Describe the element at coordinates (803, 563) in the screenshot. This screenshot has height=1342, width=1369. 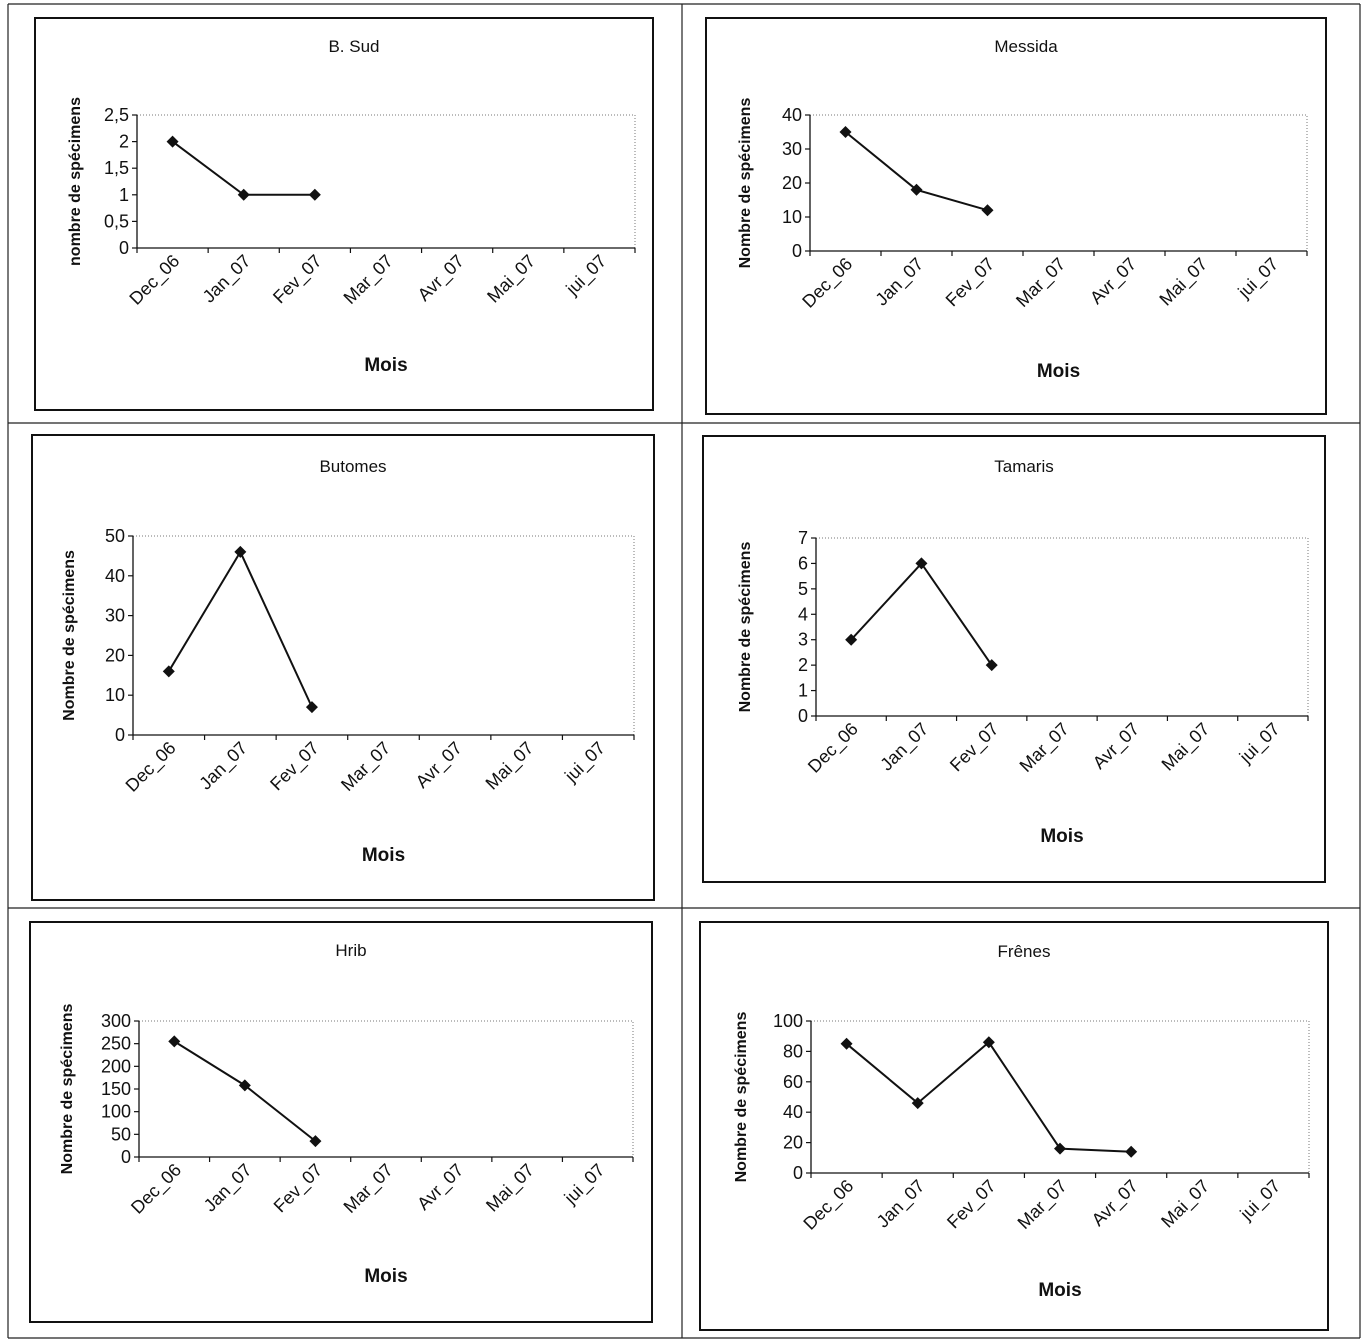
I see `y-tick-label: 6` at that location.